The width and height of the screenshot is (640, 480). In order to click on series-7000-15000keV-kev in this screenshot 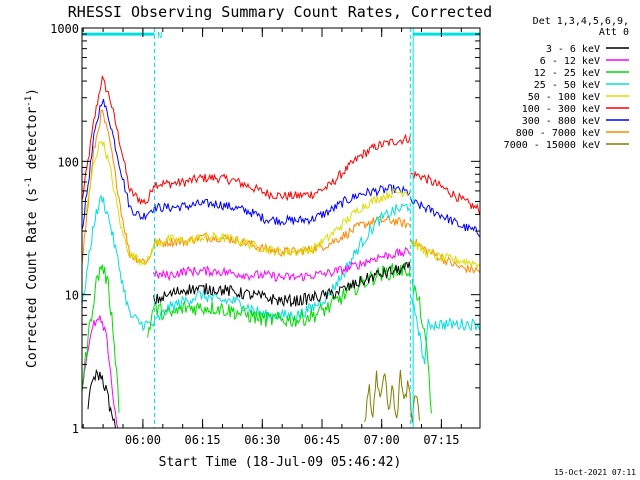, I will do `click(392, 396)`.